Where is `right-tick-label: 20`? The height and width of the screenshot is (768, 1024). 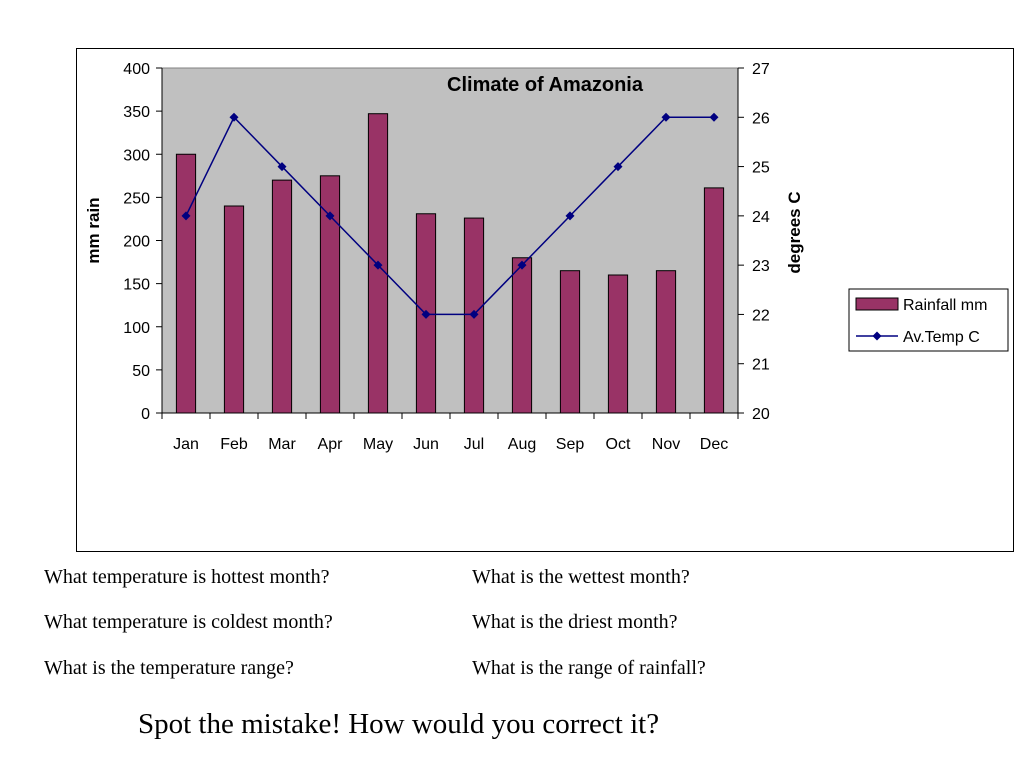 right-tick-label: 20 is located at coordinates (761, 414).